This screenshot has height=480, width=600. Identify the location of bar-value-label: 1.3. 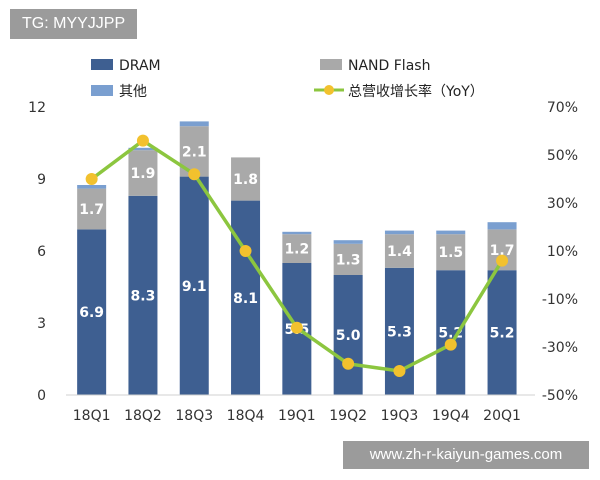
(348, 260).